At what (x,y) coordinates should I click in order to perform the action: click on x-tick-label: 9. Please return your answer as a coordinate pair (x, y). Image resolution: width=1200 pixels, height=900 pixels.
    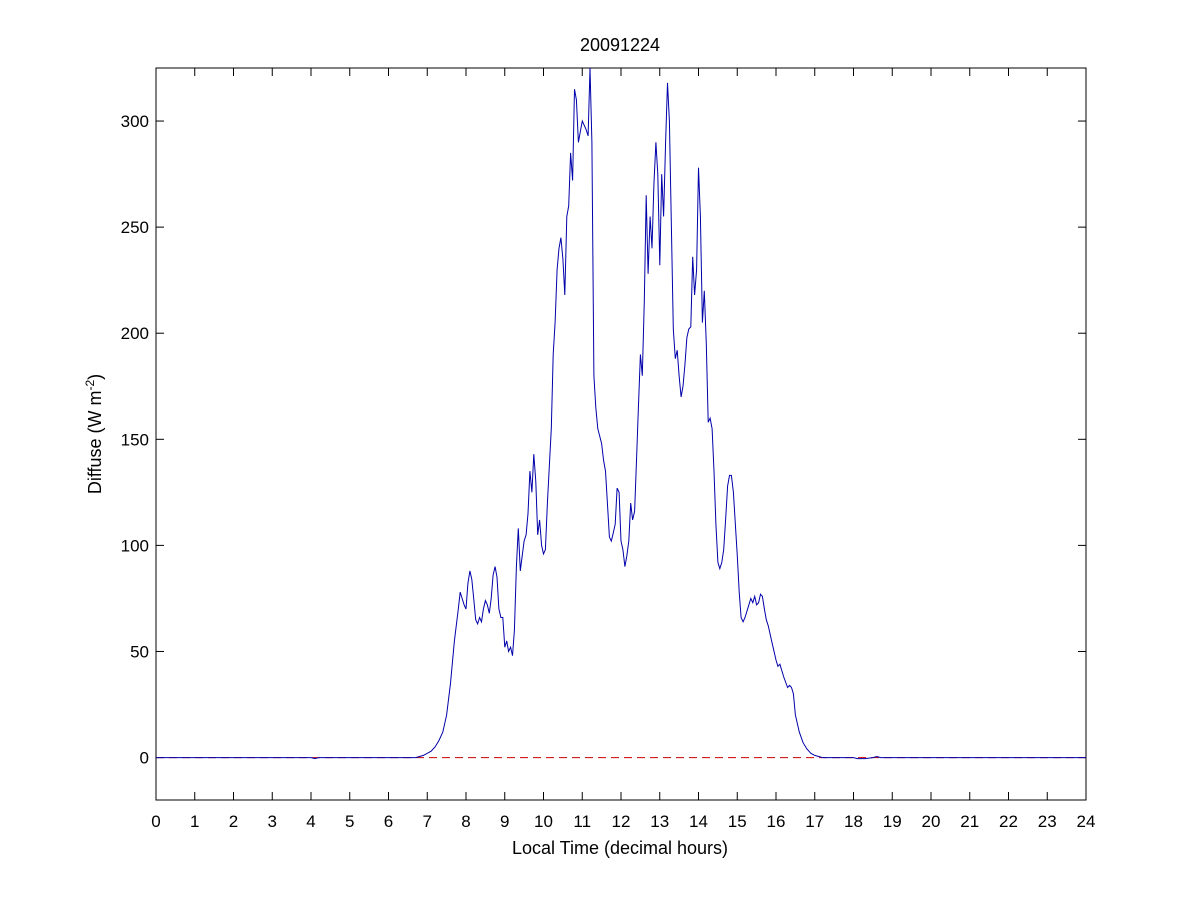
    Looking at the image, I should click on (504, 821).